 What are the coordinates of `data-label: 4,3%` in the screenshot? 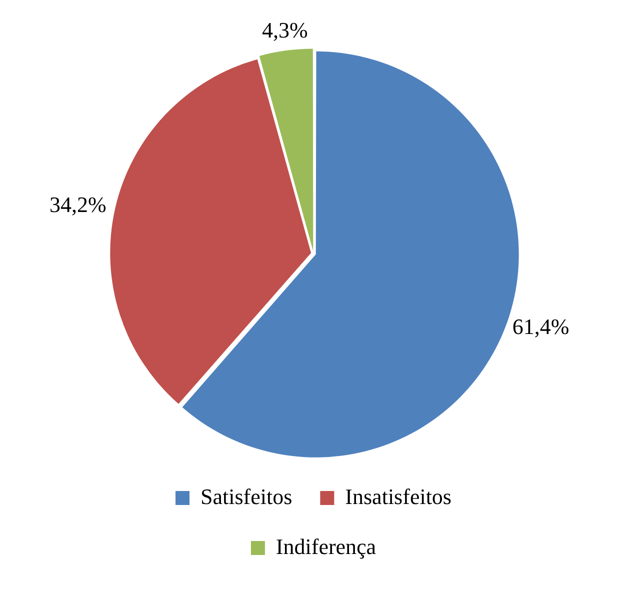 It's located at (285, 30).